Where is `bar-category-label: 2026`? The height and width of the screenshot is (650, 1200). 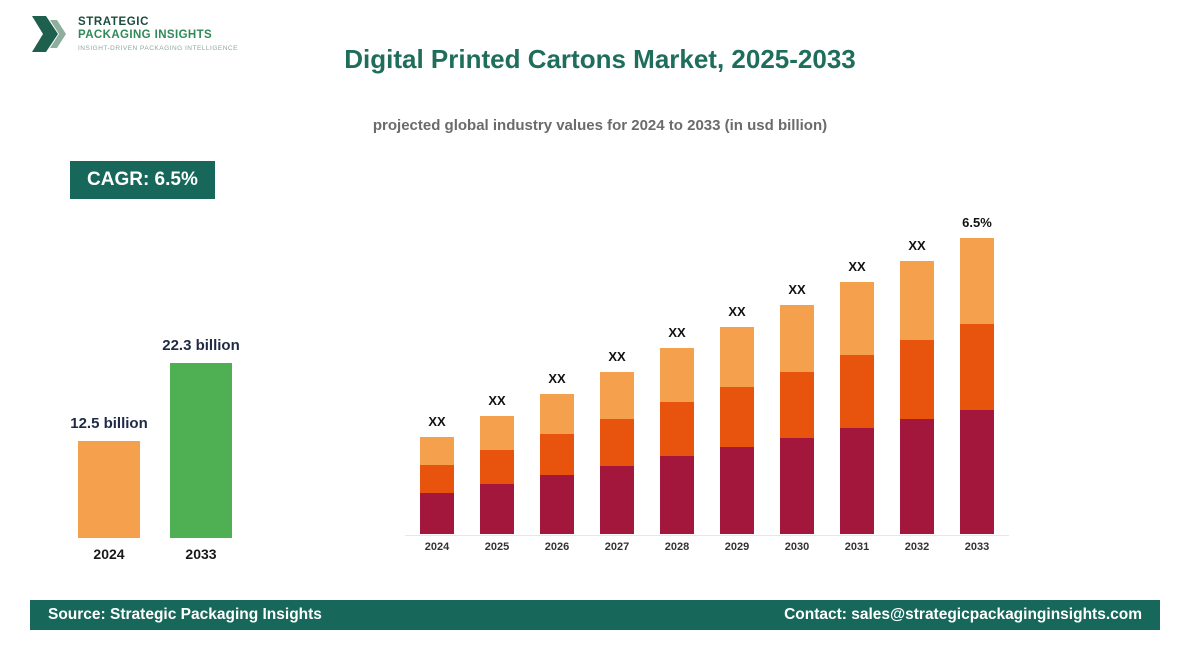 bar-category-label: 2026 is located at coordinates (557, 547).